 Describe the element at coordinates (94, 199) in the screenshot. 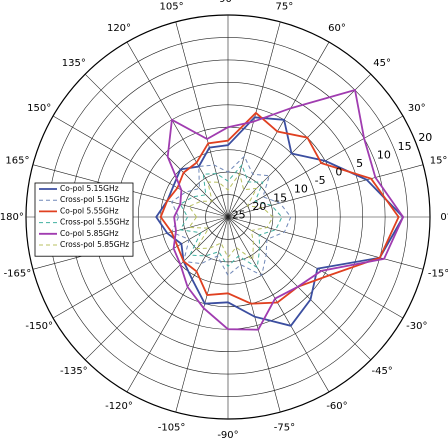

I see `legend-label: Cross-pol 5.15GHz` at that location.